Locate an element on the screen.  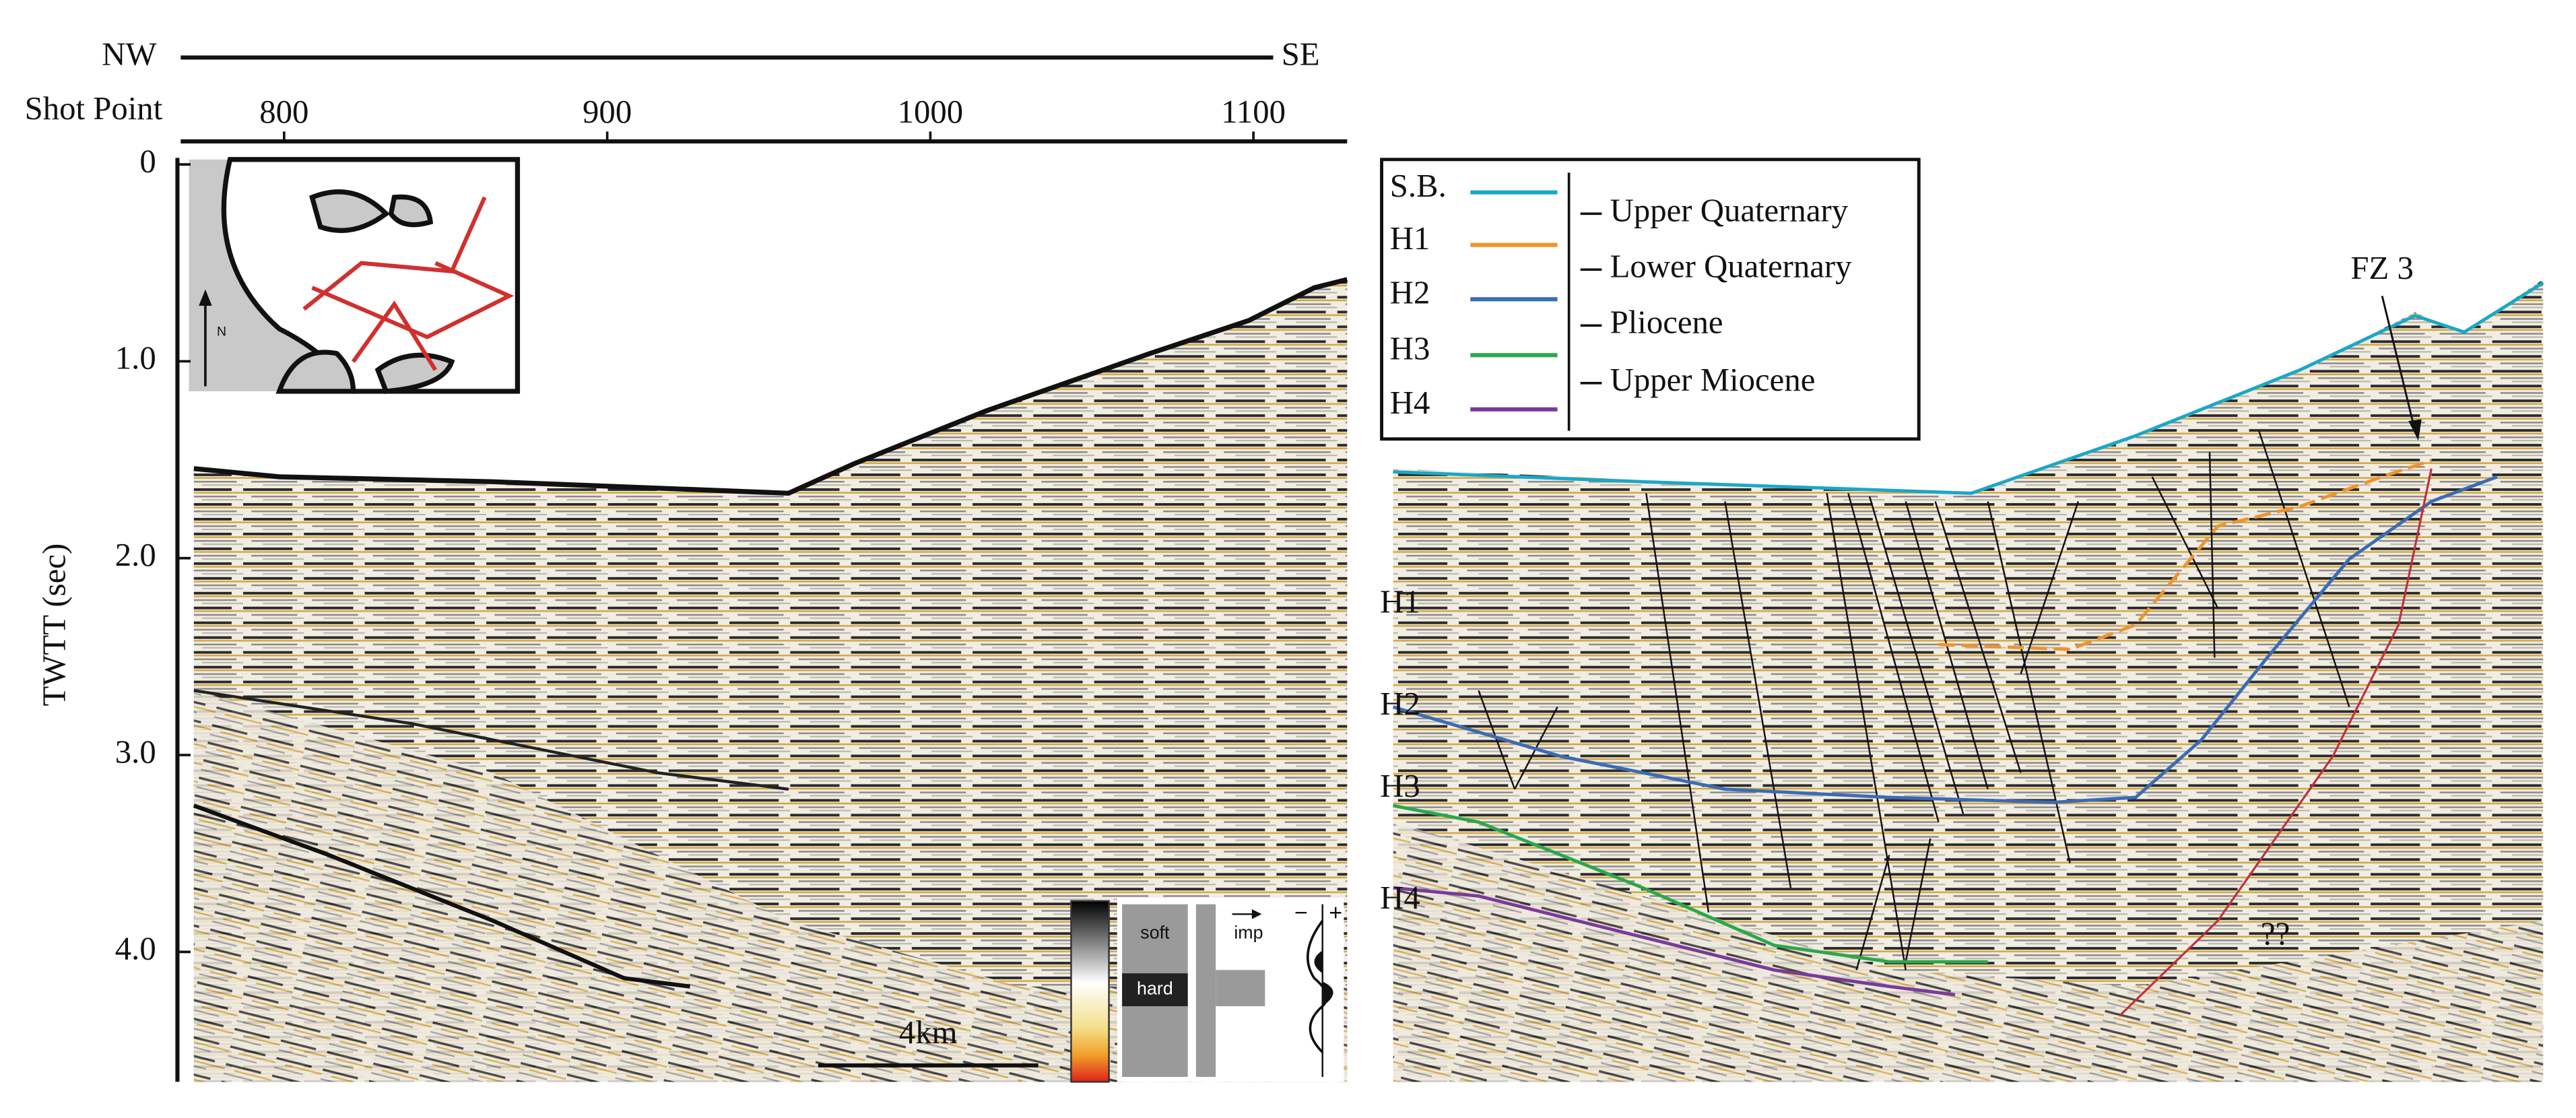
horizon-label: H3 is located at coordinates (1400, 786).